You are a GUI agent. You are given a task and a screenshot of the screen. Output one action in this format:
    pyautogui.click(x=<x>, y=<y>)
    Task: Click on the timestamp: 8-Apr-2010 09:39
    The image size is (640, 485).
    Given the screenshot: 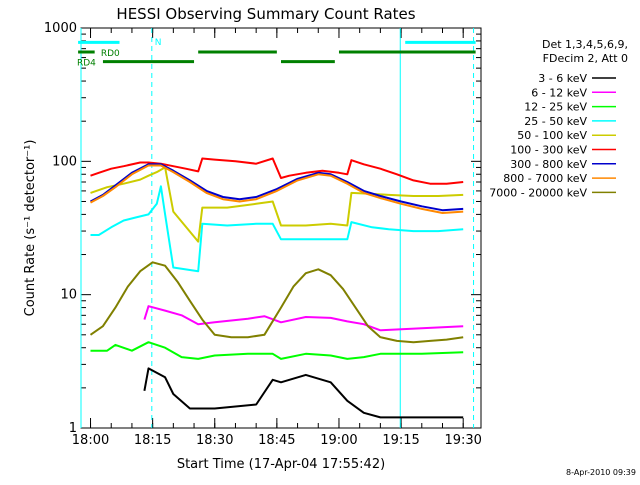 What is the action you would take?
    pyautogui.click(x=601, y=472)
    